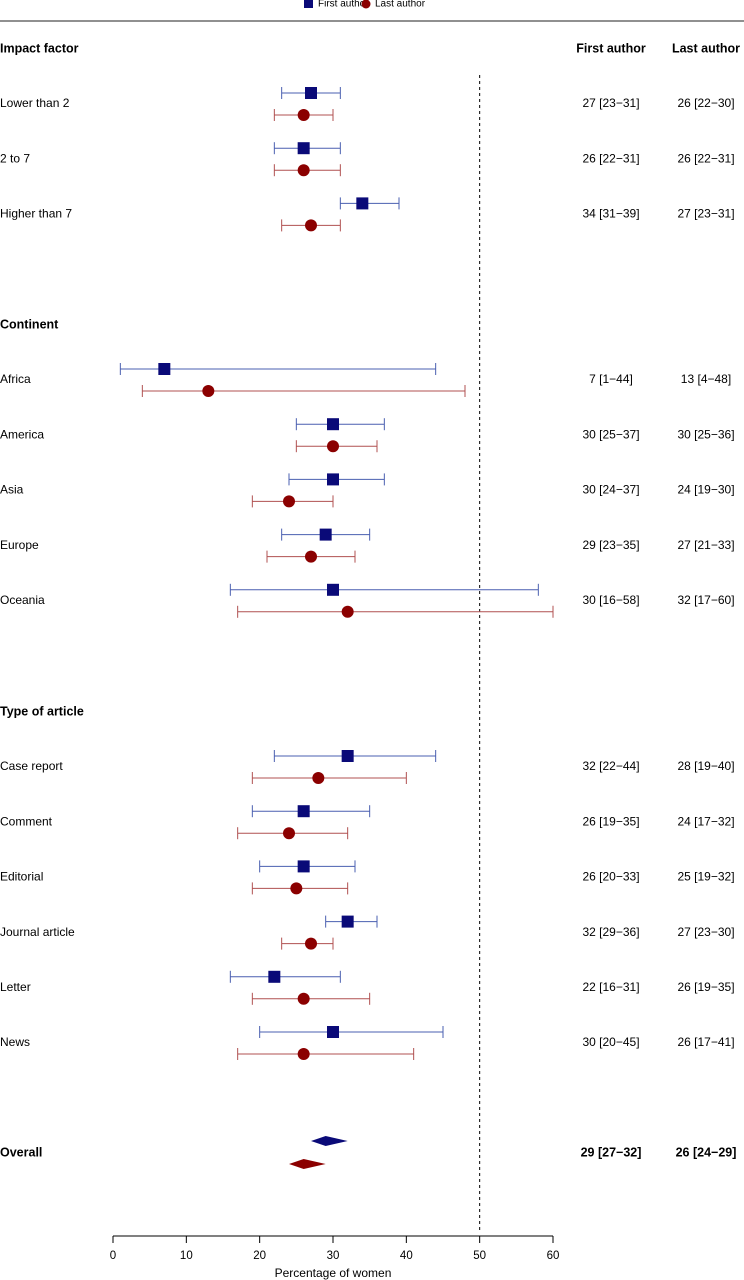 The height and width of the screenshot is (1280, 744). I want to click on column-header-last-author: Last author, so click(706, 48).